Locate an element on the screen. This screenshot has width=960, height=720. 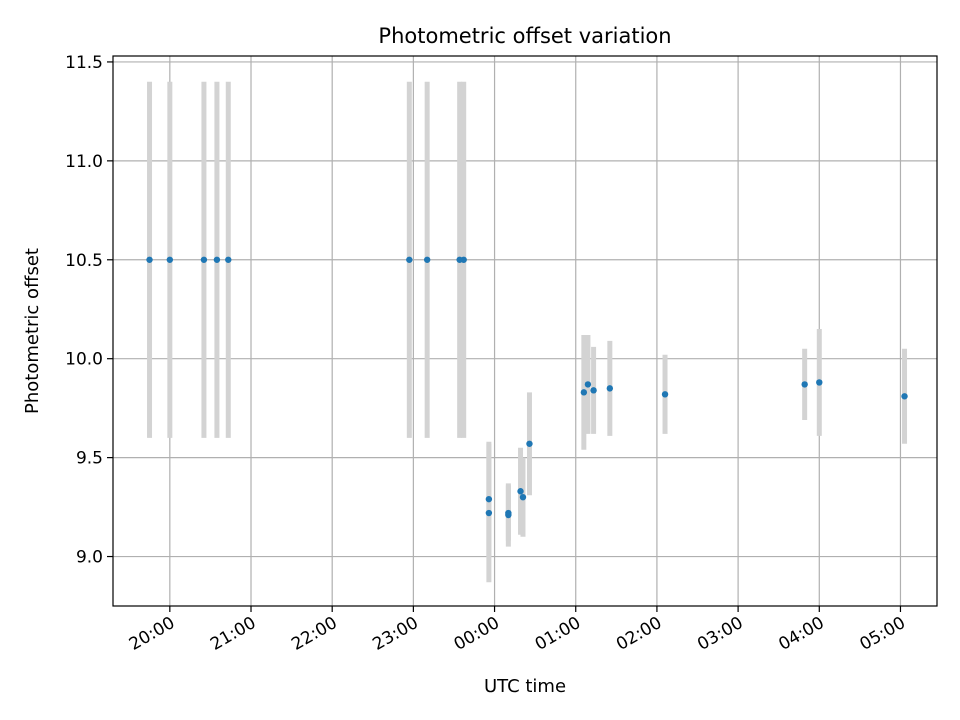
chart-title: Photometric offset variation is located at coordinates (524, 36).